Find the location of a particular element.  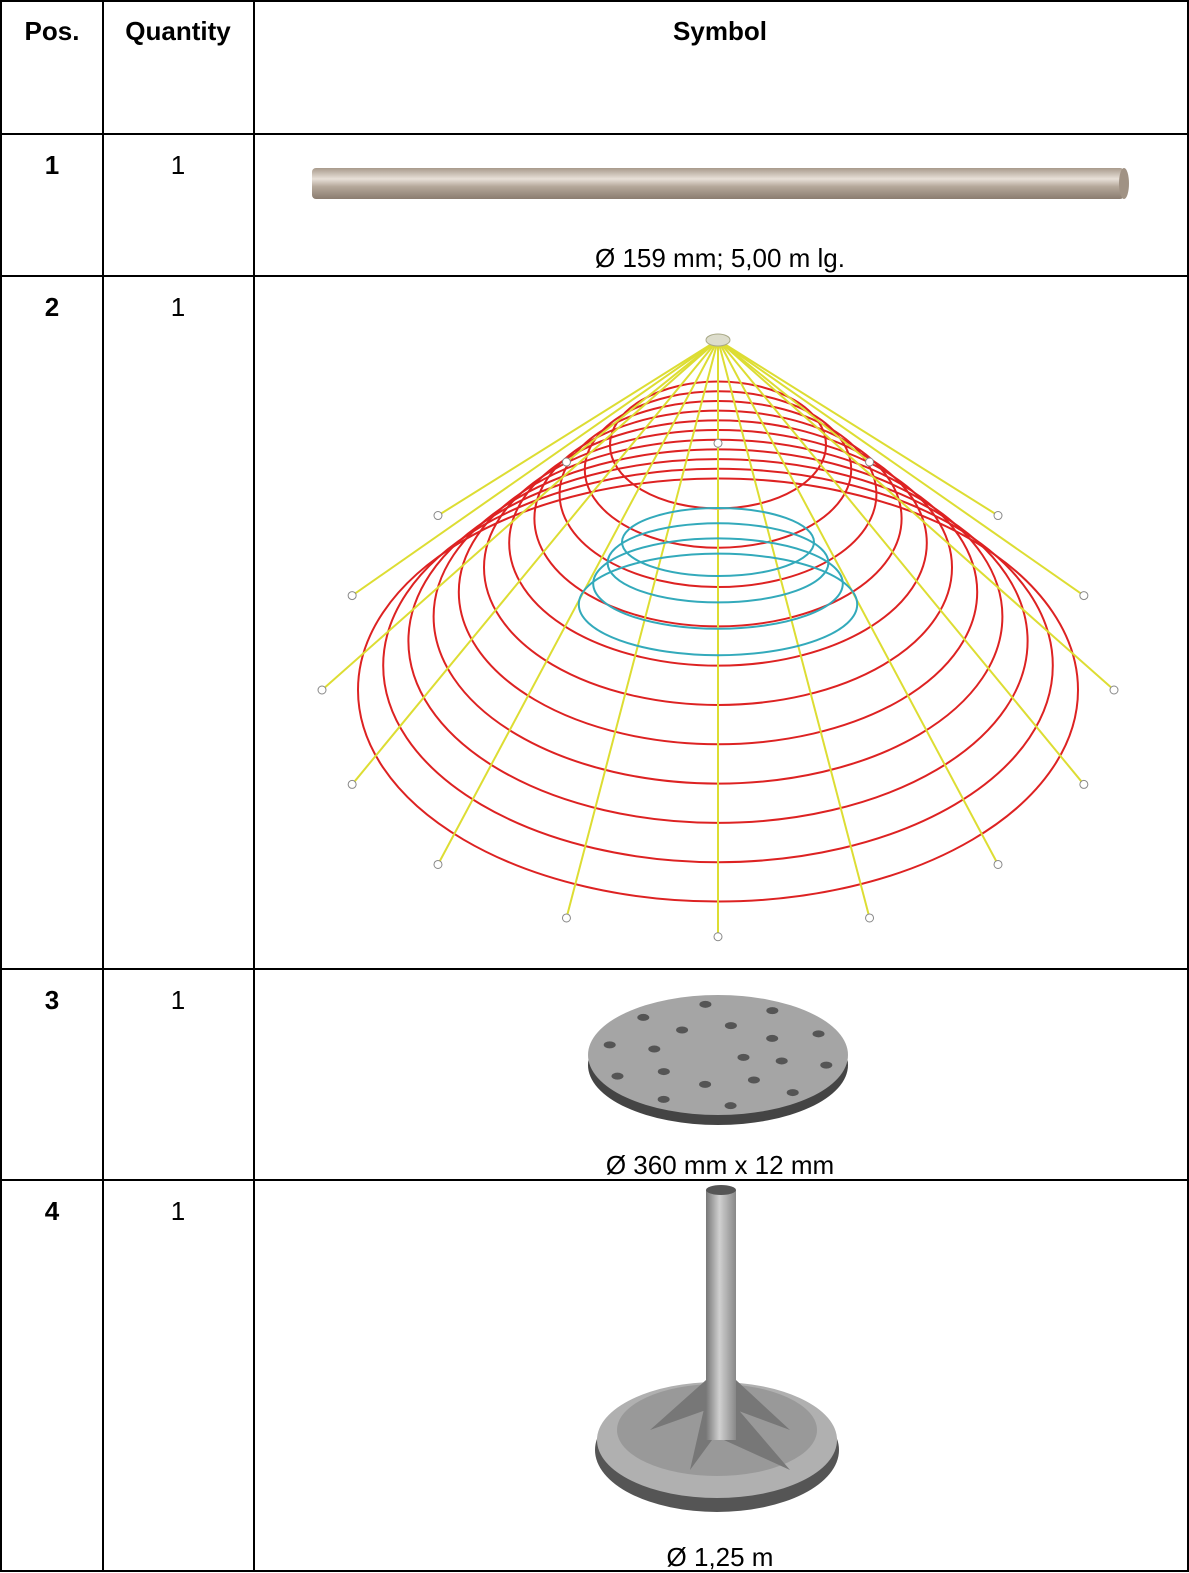

header-cell: Symbol is located at coordinates (720, 31).